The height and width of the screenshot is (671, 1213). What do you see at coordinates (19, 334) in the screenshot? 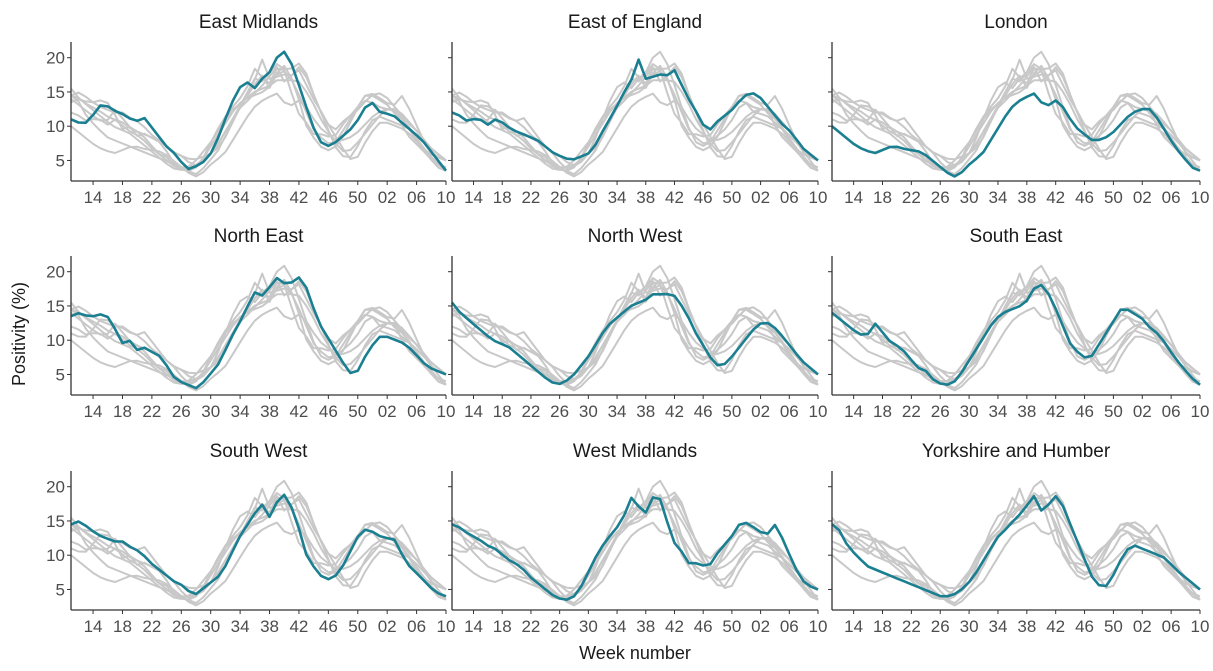
I see `y-axis-title: Positivity (%)` at bounding box center [19, 334].